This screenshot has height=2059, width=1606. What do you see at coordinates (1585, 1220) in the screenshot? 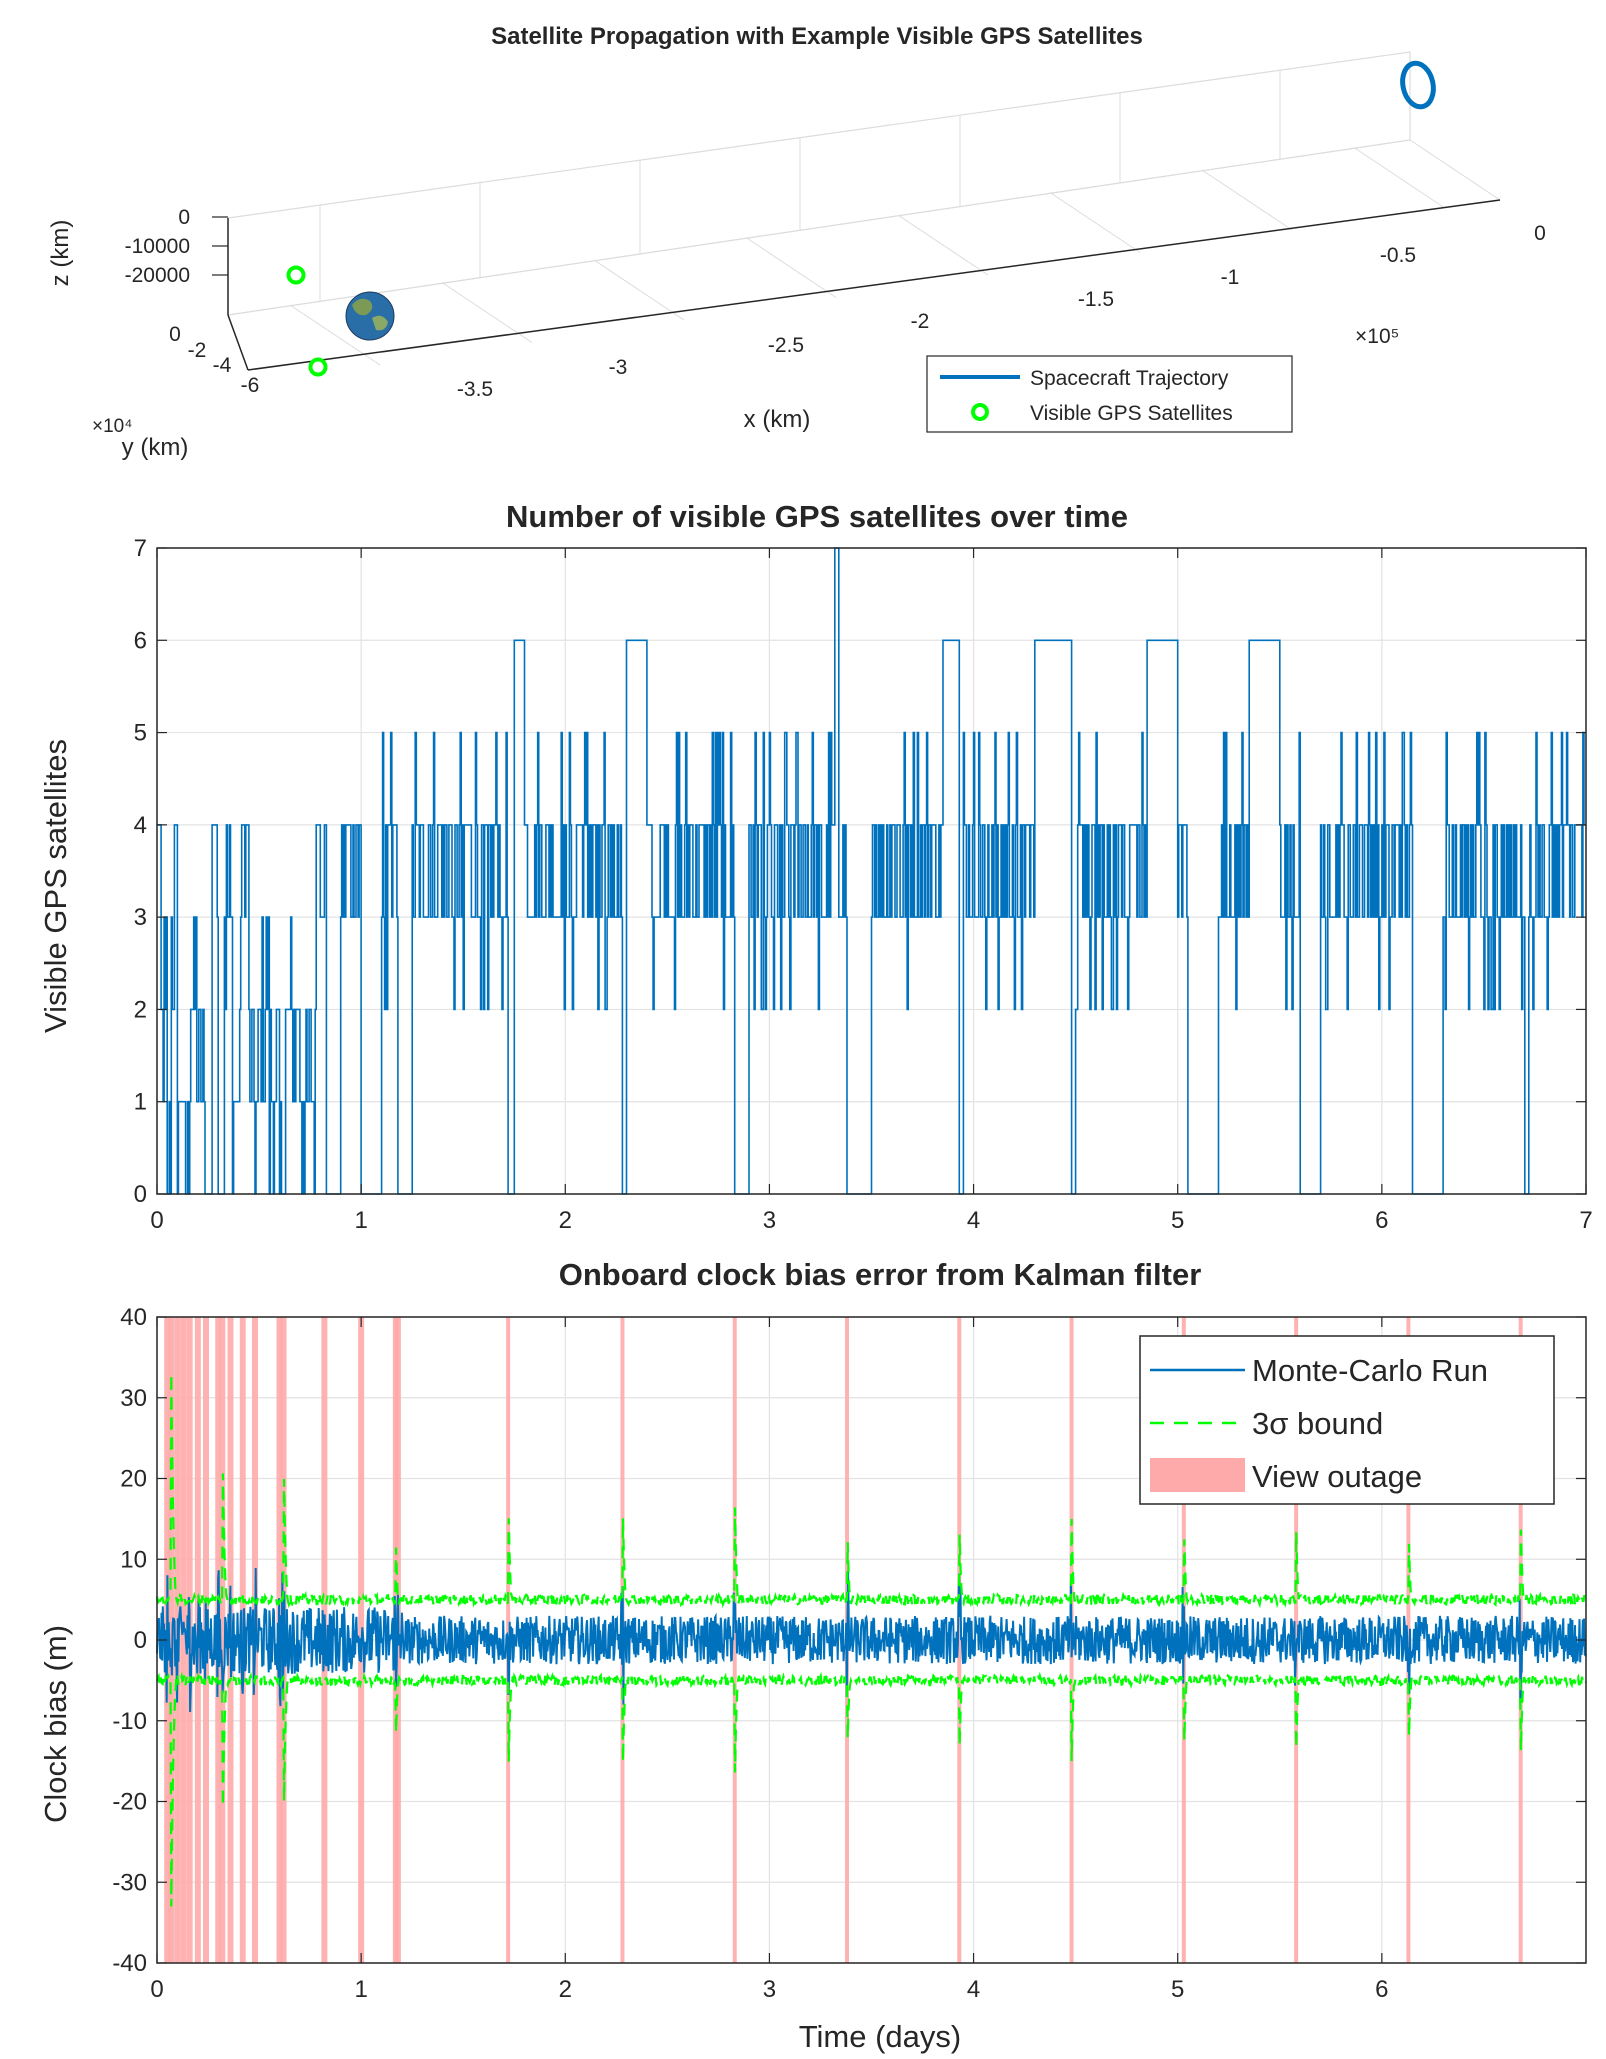
I see `sat-count-x-tick-label: 7` at bounding box center [1585, 1220].